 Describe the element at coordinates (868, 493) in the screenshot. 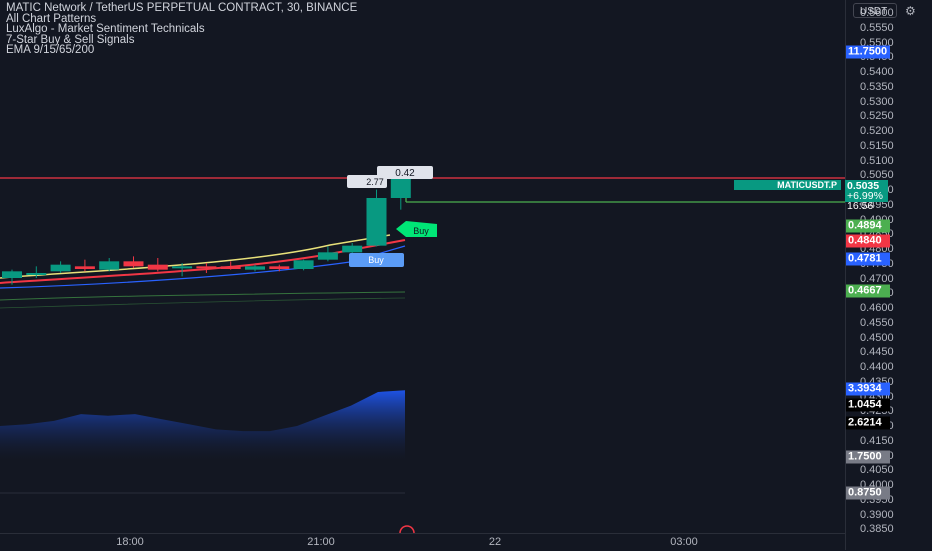

I see `price-tag: 0.8750` at that location.